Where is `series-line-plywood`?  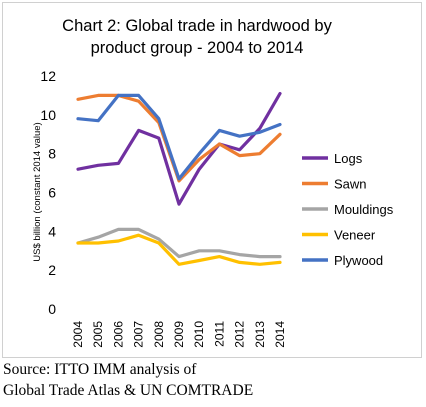 series-line-plywood is located at coordinates (179, 137).